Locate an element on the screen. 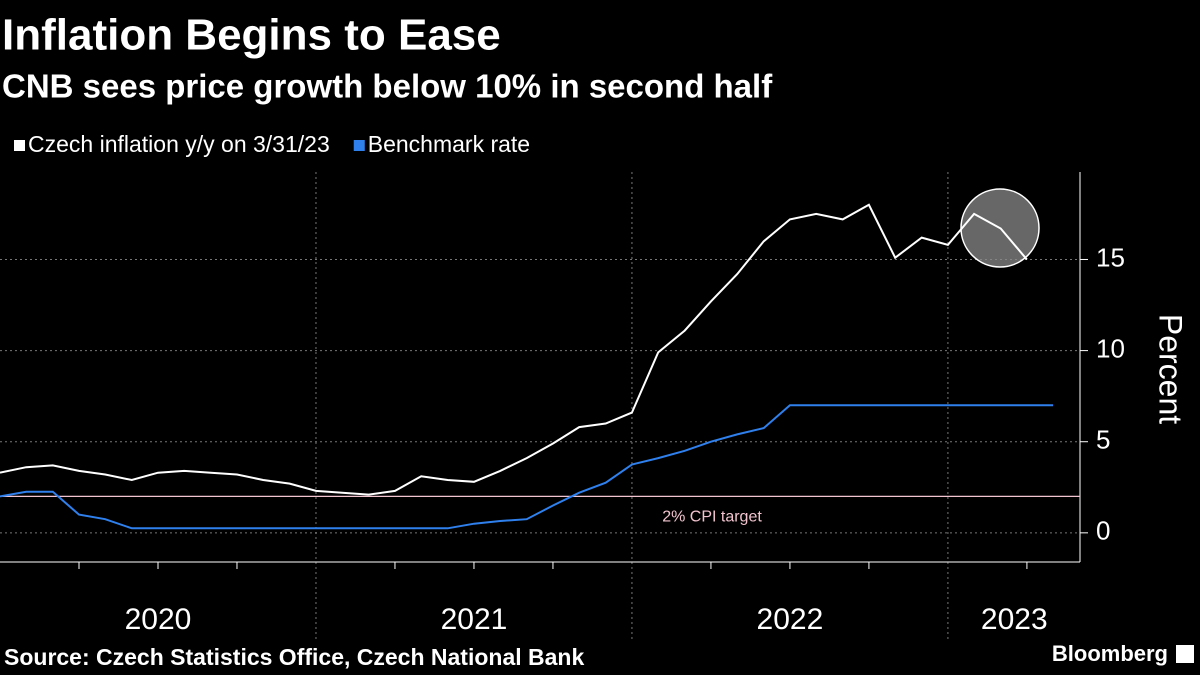 This screenshot has width=1200, height=675. y-tick-label: 15 is located at coordinates (1110, 257).